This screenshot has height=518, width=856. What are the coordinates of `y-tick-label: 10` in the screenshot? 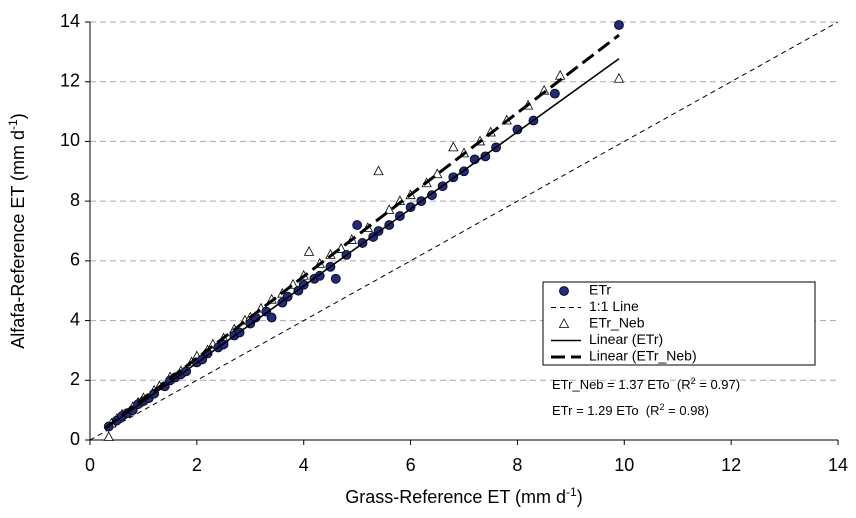 It's located at (70, 140).